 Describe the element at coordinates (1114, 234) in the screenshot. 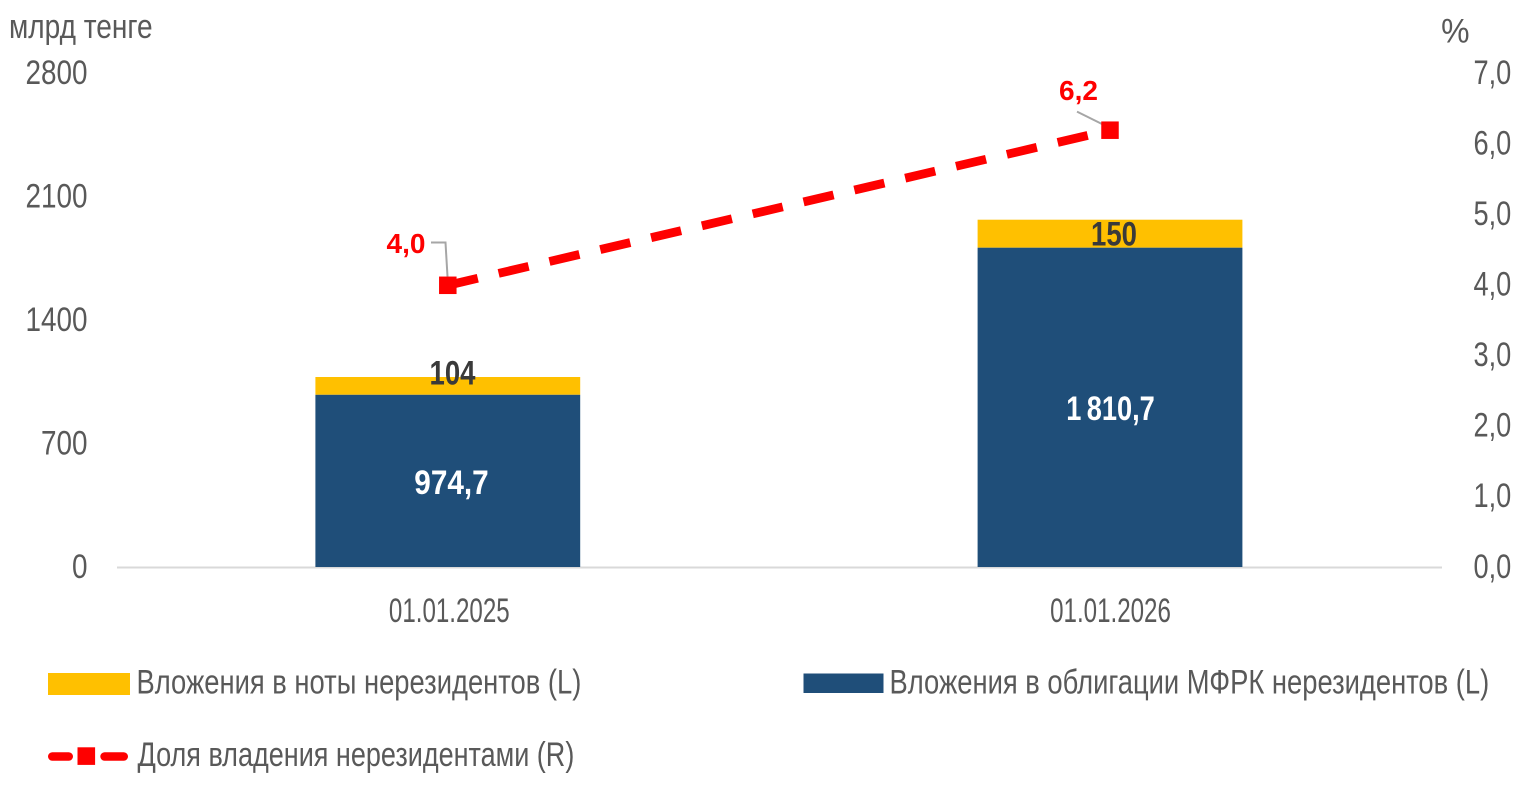

I see `svg-text: 150` at that location.